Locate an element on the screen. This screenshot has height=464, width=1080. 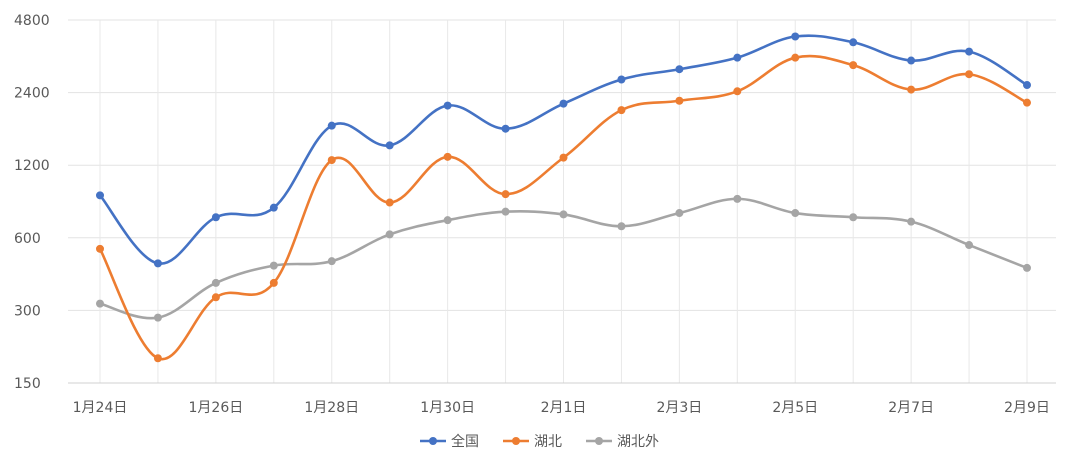
legend-item: 湖北 is located at coordinates (532, 442).